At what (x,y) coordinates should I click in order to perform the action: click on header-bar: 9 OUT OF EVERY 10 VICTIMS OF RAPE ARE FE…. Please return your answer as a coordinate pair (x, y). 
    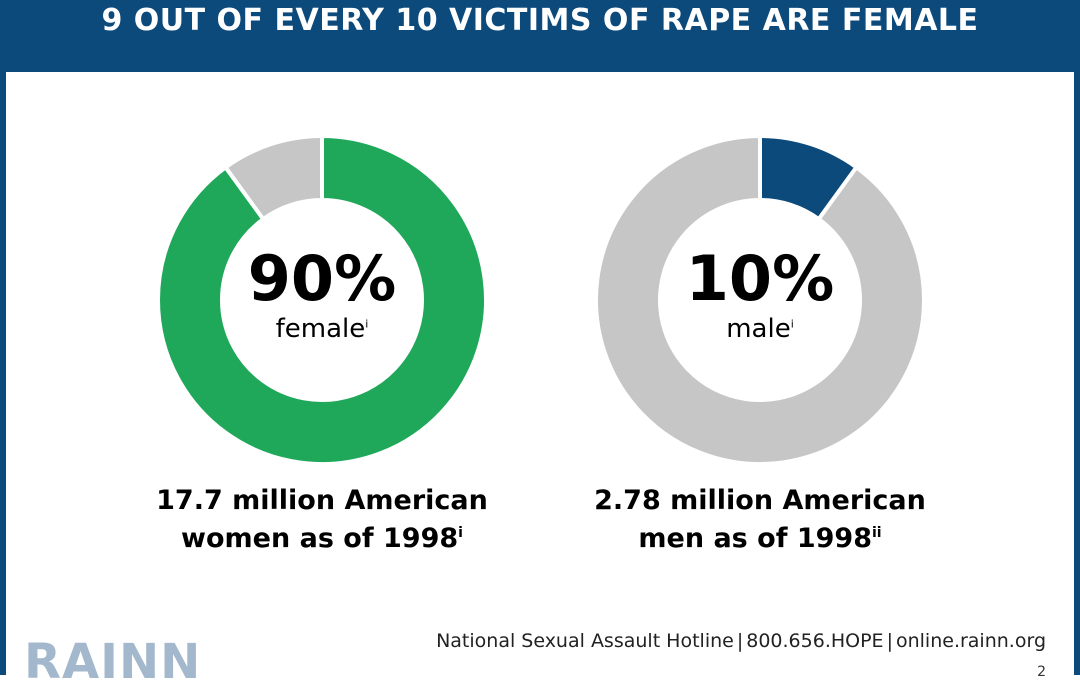
    Looking at the image, I should click on (540, 36).